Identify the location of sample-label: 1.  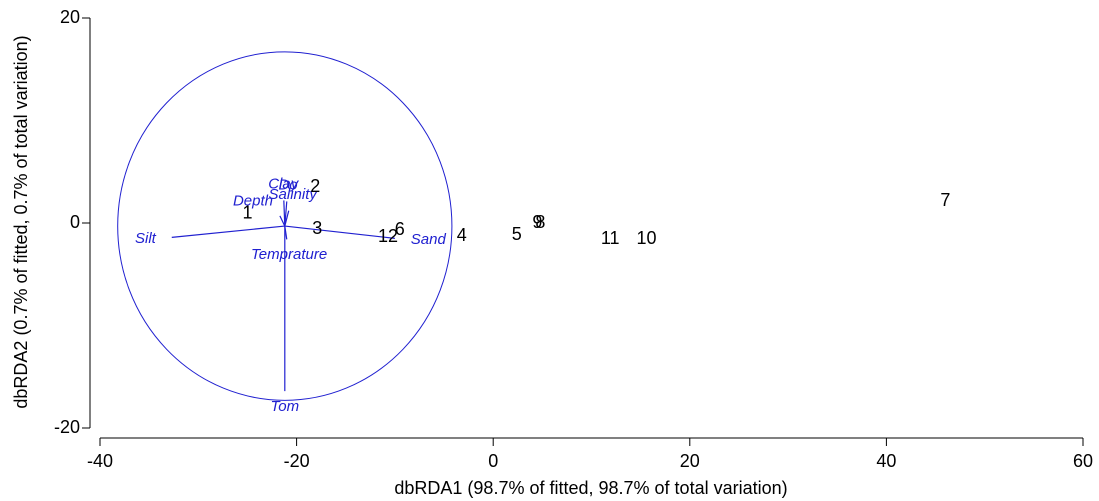
(247, 213).